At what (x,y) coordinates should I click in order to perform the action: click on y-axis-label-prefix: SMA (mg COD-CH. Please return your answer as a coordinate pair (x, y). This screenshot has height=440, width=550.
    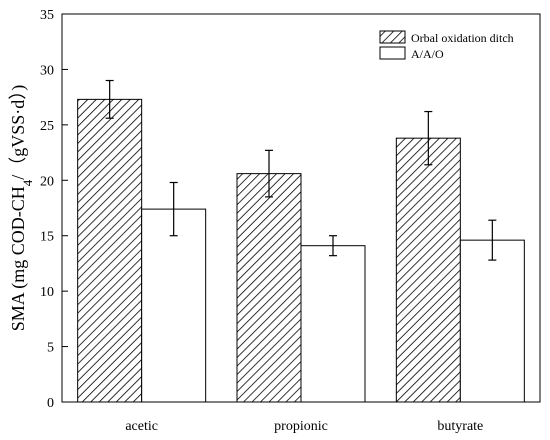
    Looking at the image, I should click on (18, 258).